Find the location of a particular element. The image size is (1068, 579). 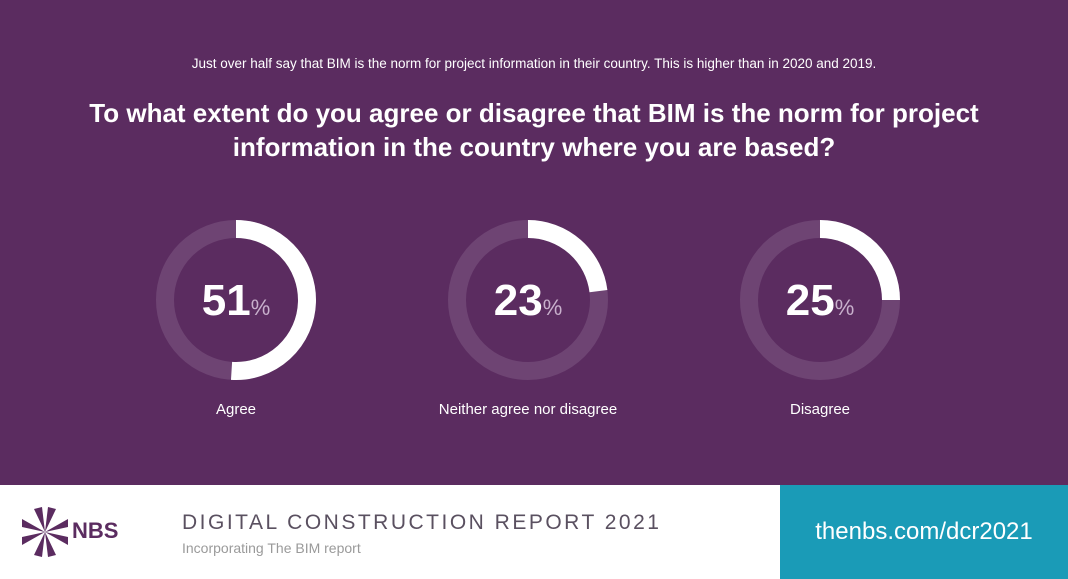

value-label: 25% is located at coordinates (820, 300).